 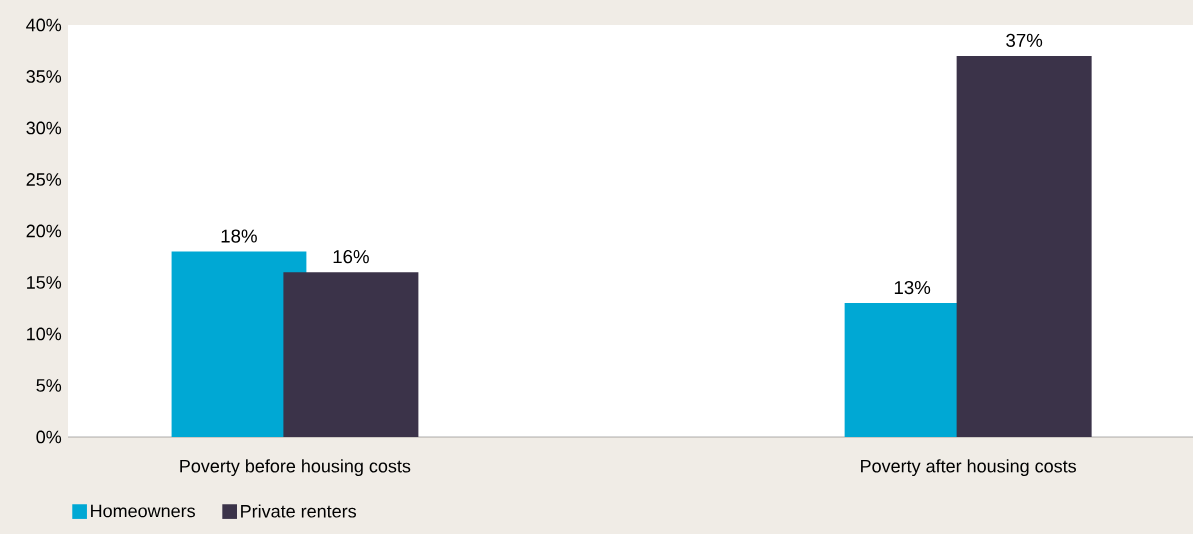 I want to click on data-label: 18%, so click(x=239, y=236).